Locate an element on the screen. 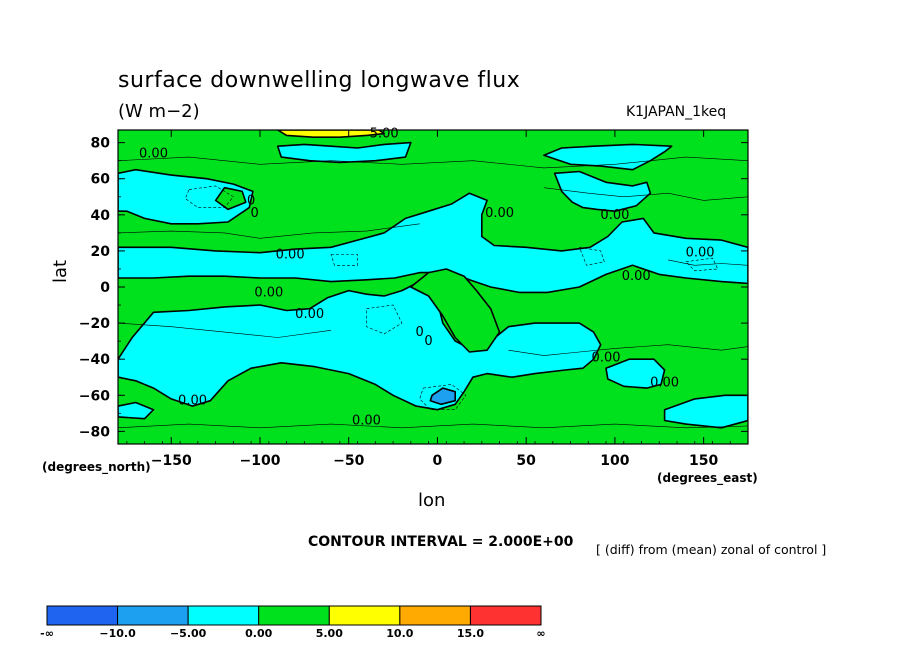 This screenshot has height=654, width=904. y-tick-label: 60 is located at coordinates (101, 180).